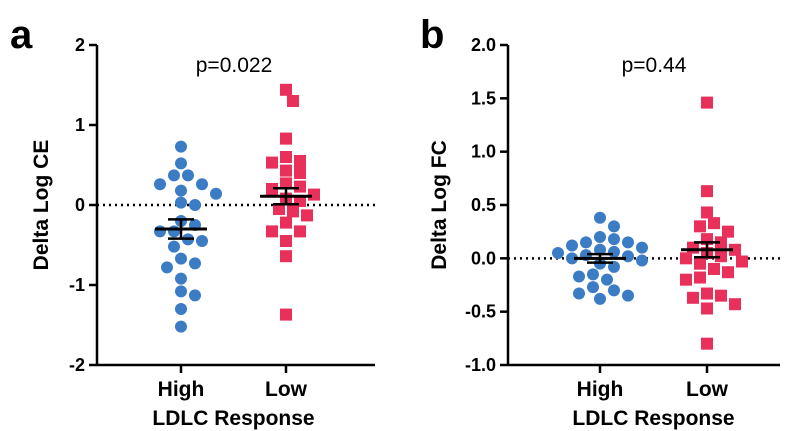  Describe the element at coordinates (480, 365) in the screenshot. I see `y-tick-label: -1.0` at that location.